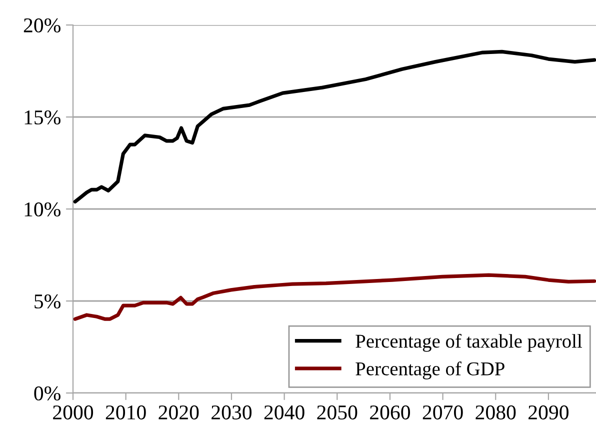  I want to click on y-tick-label: 20%, so click(42, 25).